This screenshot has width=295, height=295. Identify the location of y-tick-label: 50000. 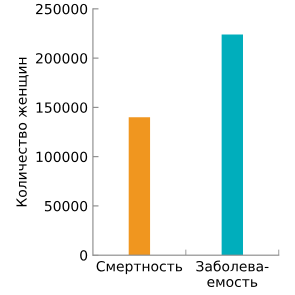
(66, 206).